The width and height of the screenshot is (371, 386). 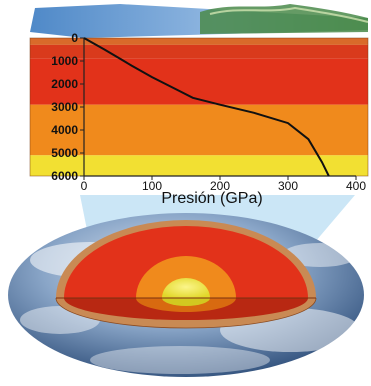 What do you see at coordinates (199, 51) in the screenshot?
I see `layer-upper-mantle` at bounding box center [199, 51].